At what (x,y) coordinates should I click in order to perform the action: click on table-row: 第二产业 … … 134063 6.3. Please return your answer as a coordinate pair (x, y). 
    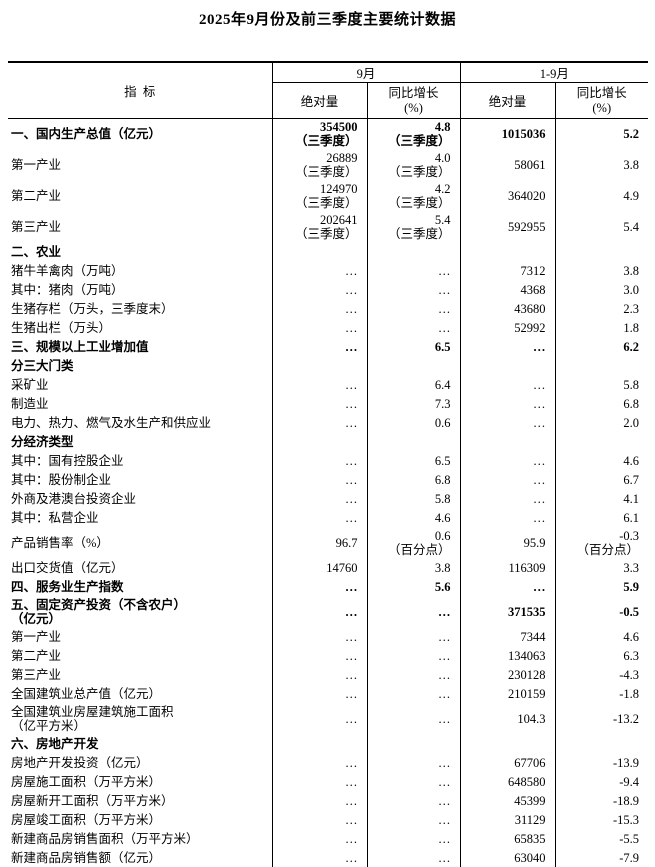
    Looking at the image, I should click on (328, 656).